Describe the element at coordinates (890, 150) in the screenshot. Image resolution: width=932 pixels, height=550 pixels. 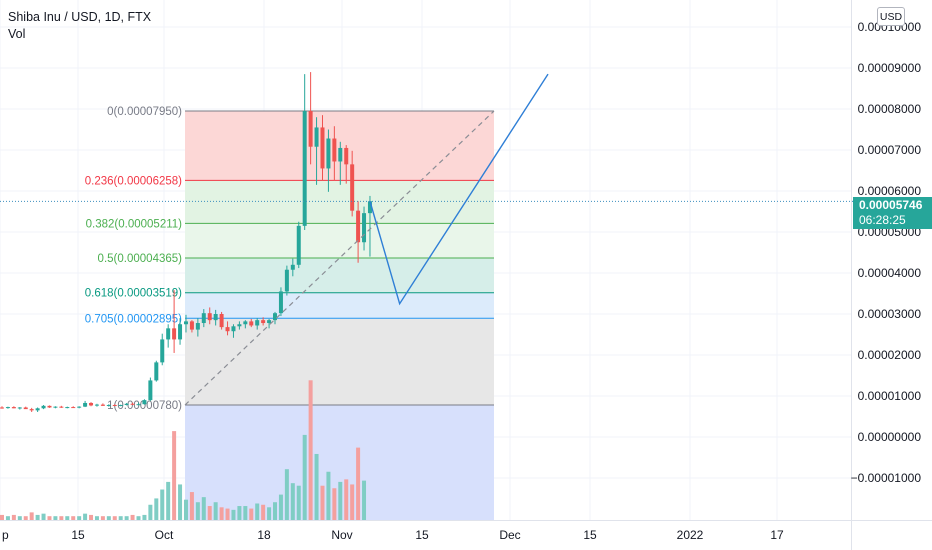
I see `price-tick-label: 0.00007000` at that location.